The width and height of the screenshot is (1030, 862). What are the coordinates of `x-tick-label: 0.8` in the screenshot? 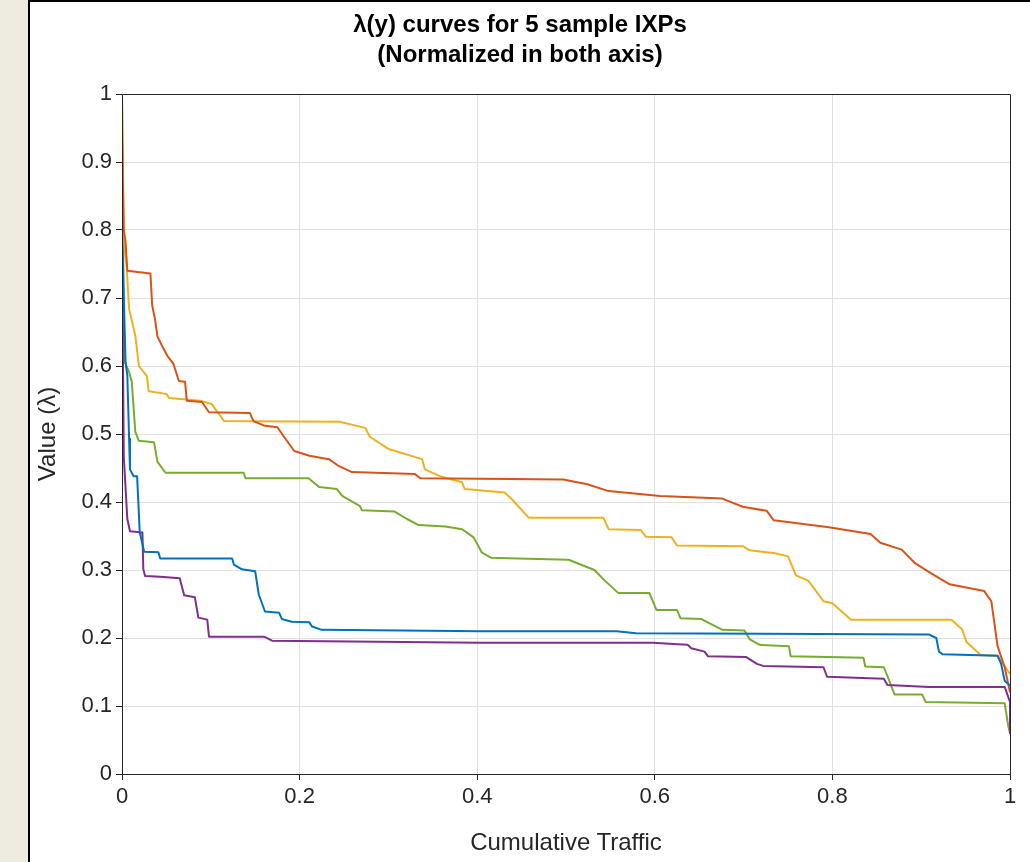 It's located at (832, 796).